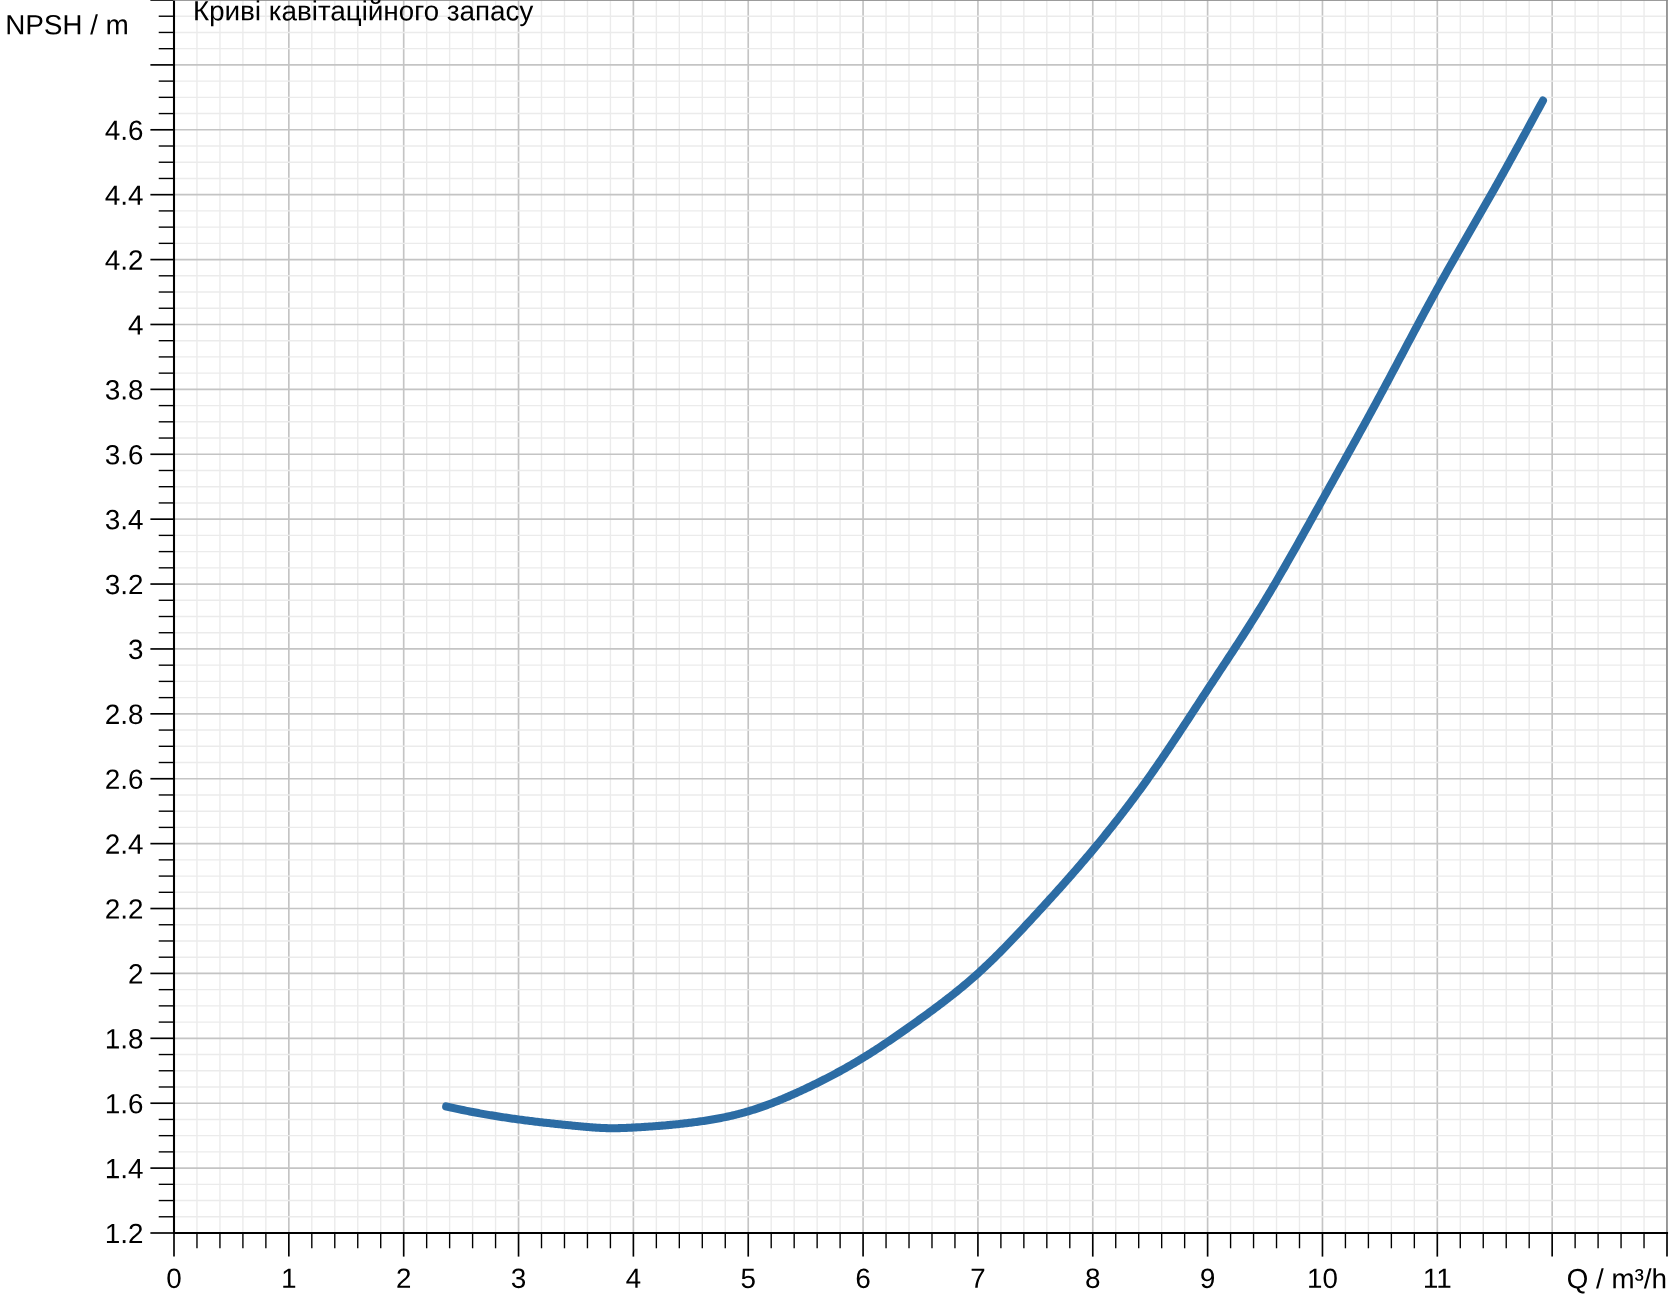 Image resolution: width=1676 pixels, height=1311 pixels. Describe the element at coordinates (124, 390) in the screenshot. I see `y-tick-label: 3.8` at that location.